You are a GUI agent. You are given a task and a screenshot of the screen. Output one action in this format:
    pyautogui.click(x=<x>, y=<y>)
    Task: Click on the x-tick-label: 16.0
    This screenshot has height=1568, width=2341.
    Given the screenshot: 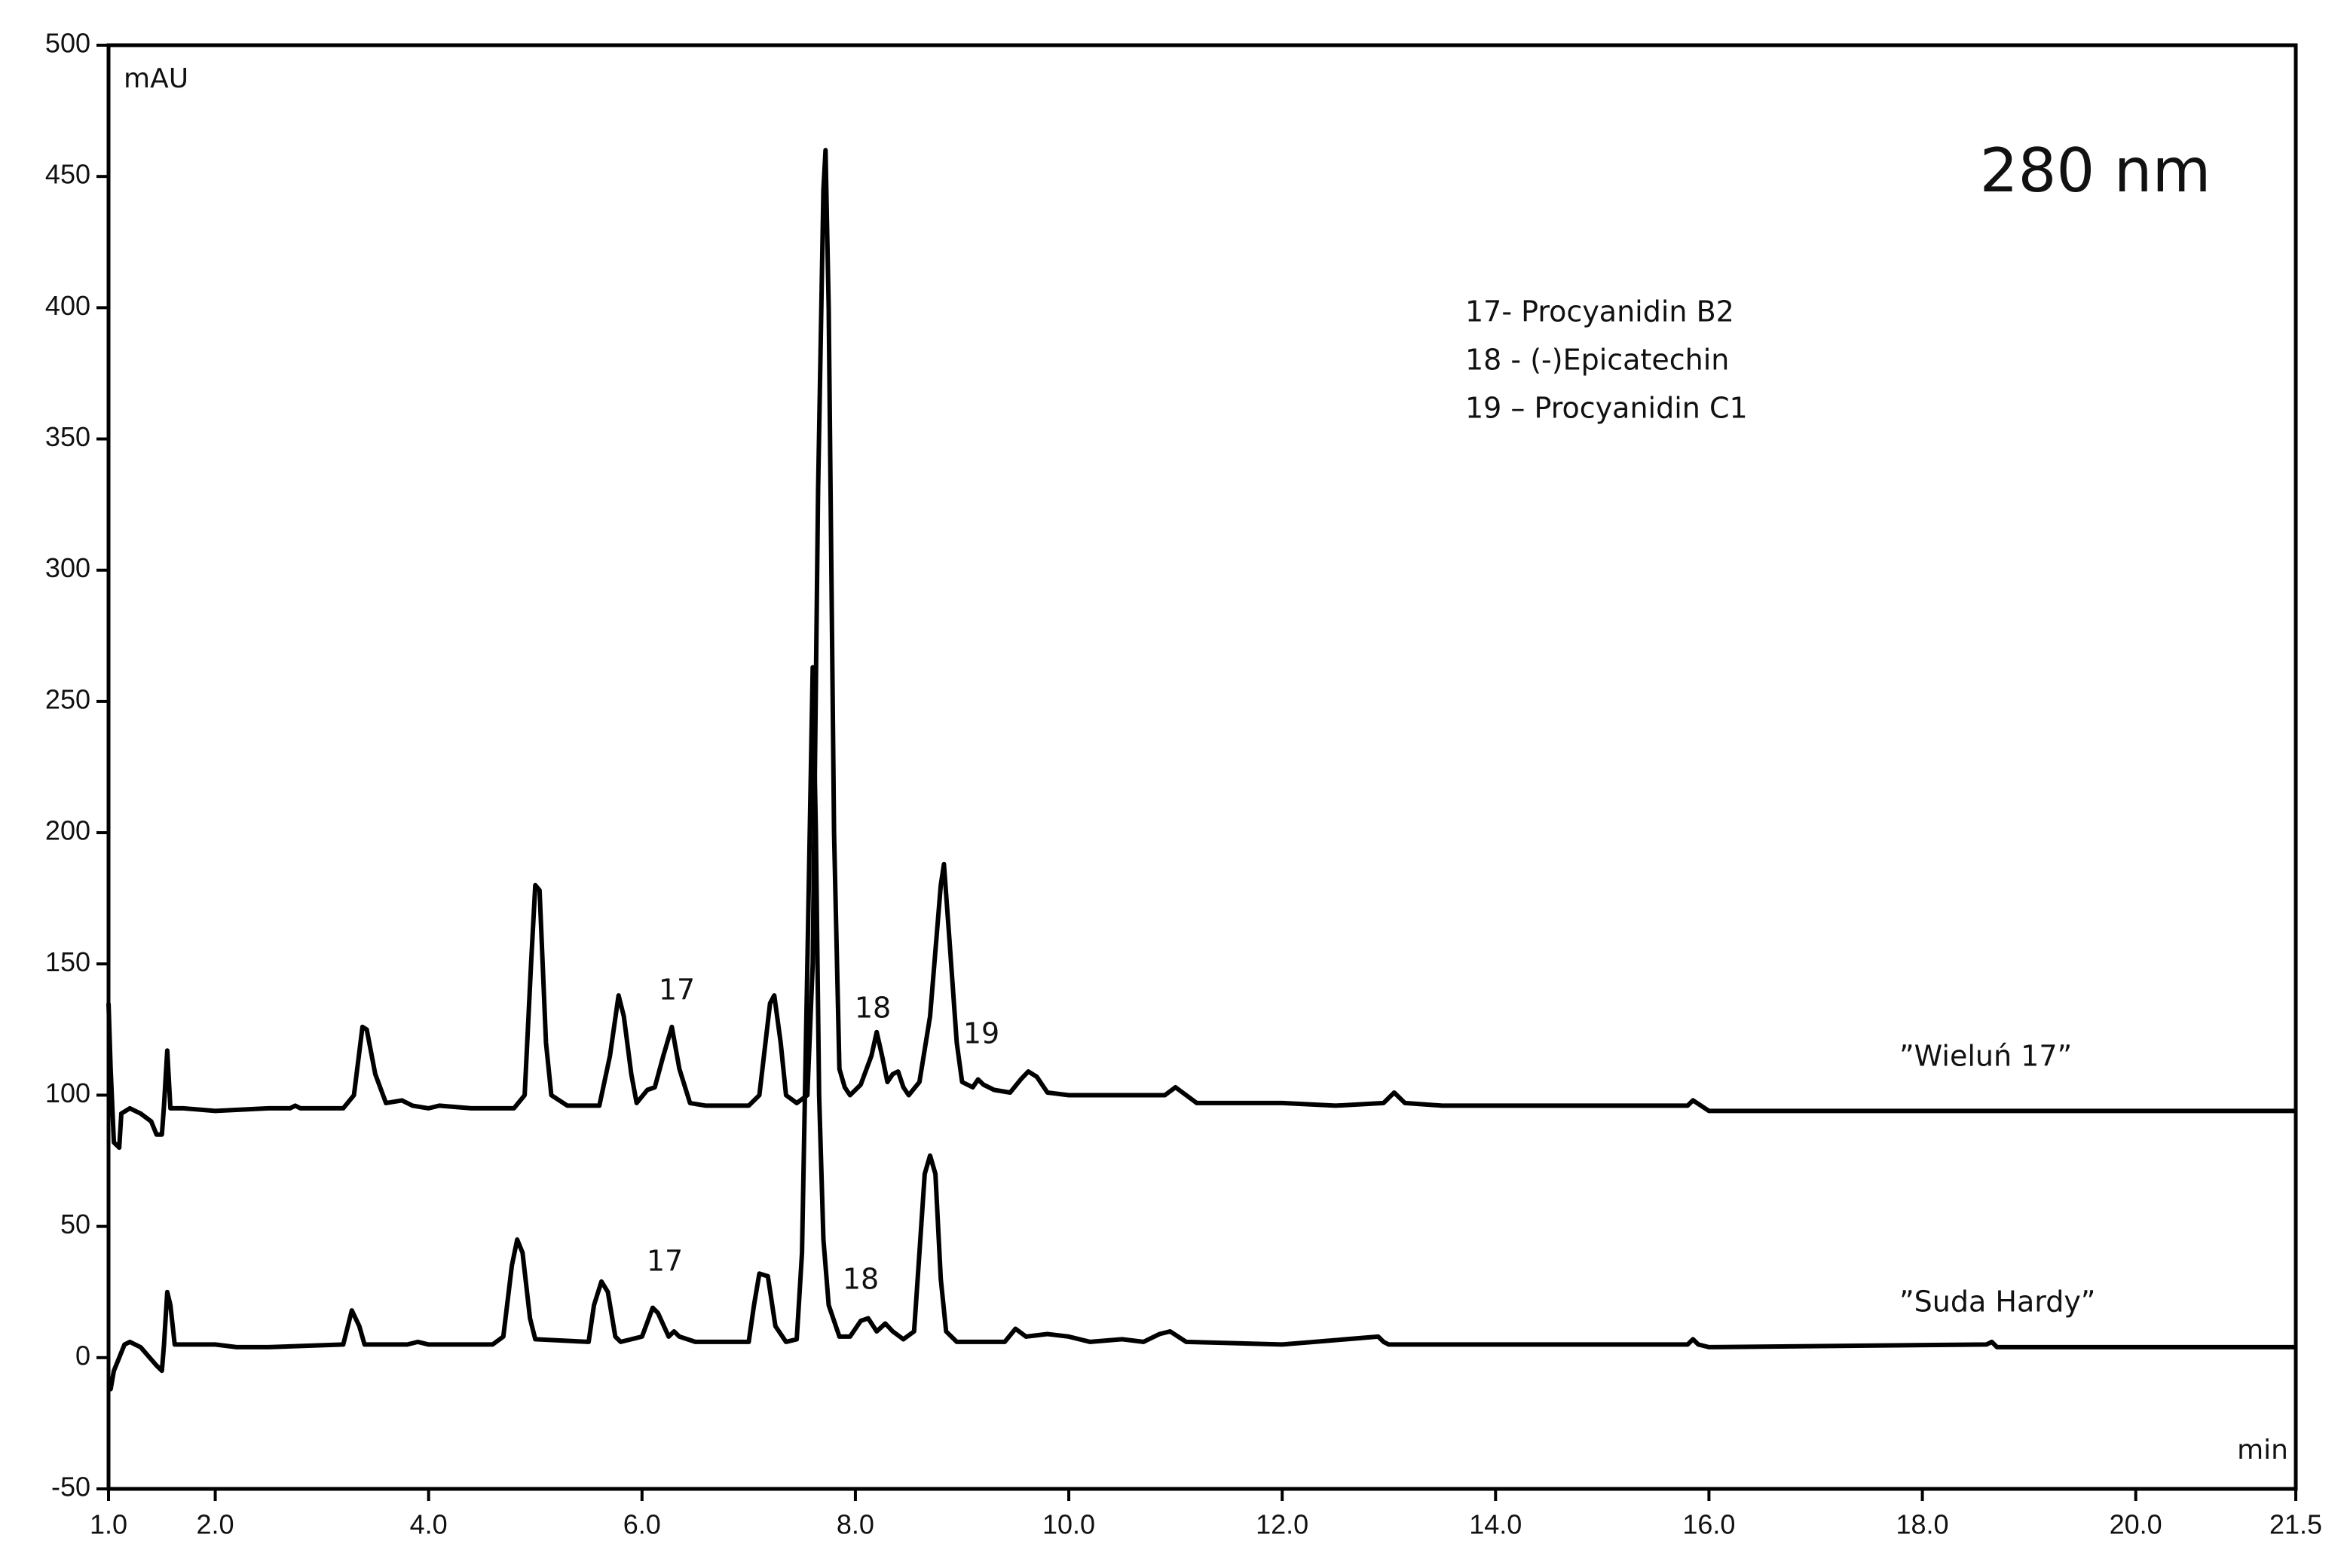 What is the action you would take?
    pyautogui.click(x=1708, y=1524)
    